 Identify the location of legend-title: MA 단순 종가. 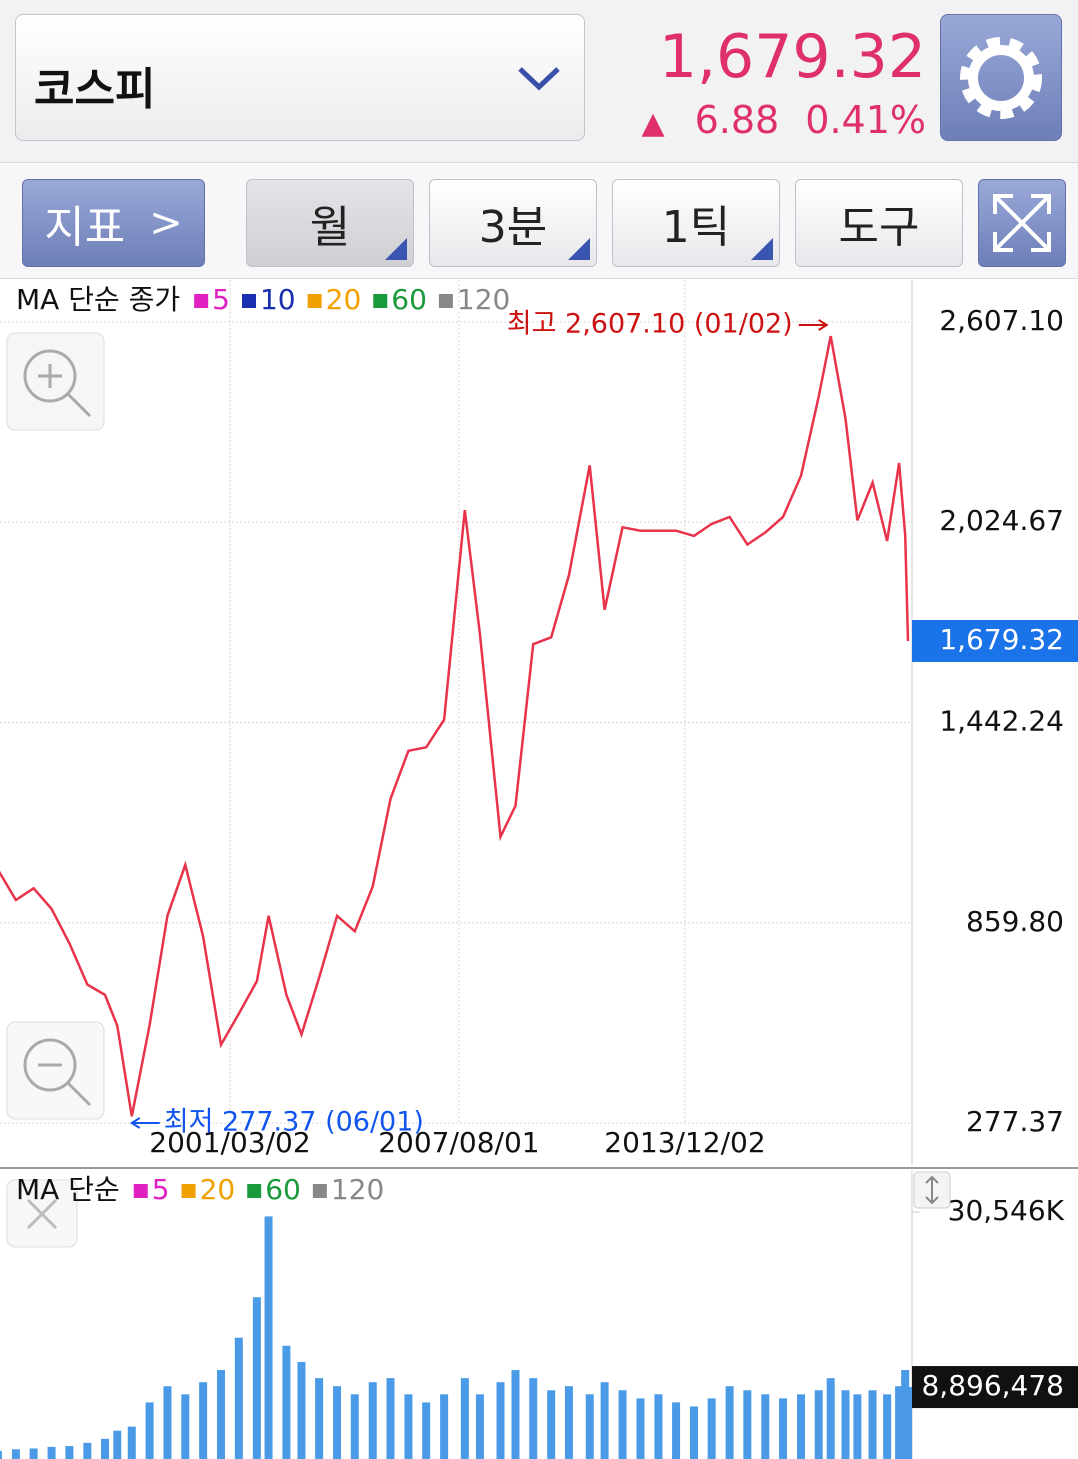
(98, 299).